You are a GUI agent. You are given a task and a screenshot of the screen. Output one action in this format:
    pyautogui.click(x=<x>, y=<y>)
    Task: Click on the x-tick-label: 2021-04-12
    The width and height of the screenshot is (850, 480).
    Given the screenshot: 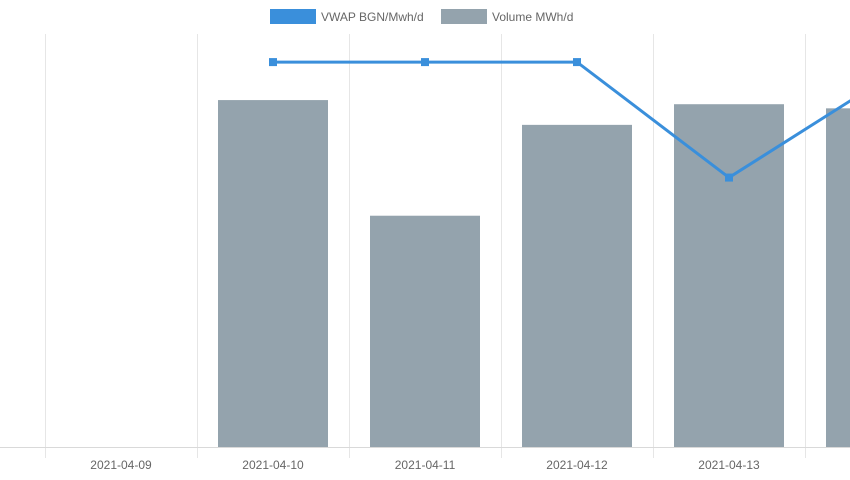 What is the action you would take?
    pyautogui.click(x=577, y=465)
    